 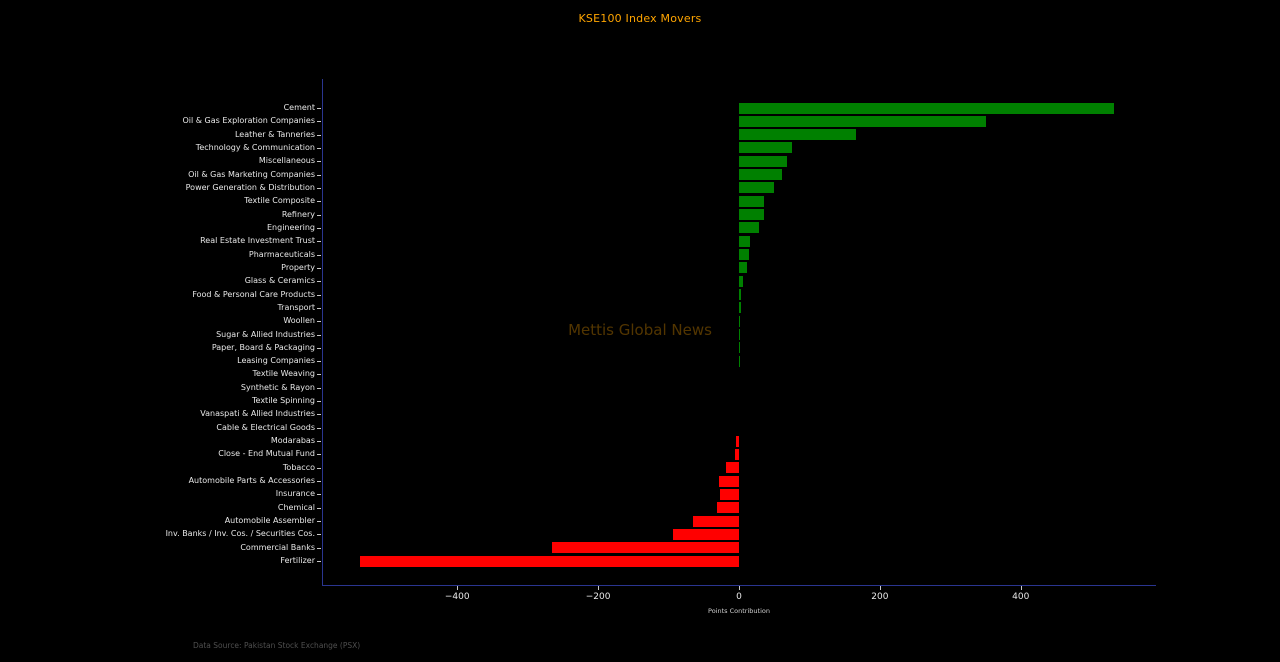 I want to click on y-tick-label: Transport, so click(x=296, y=307).